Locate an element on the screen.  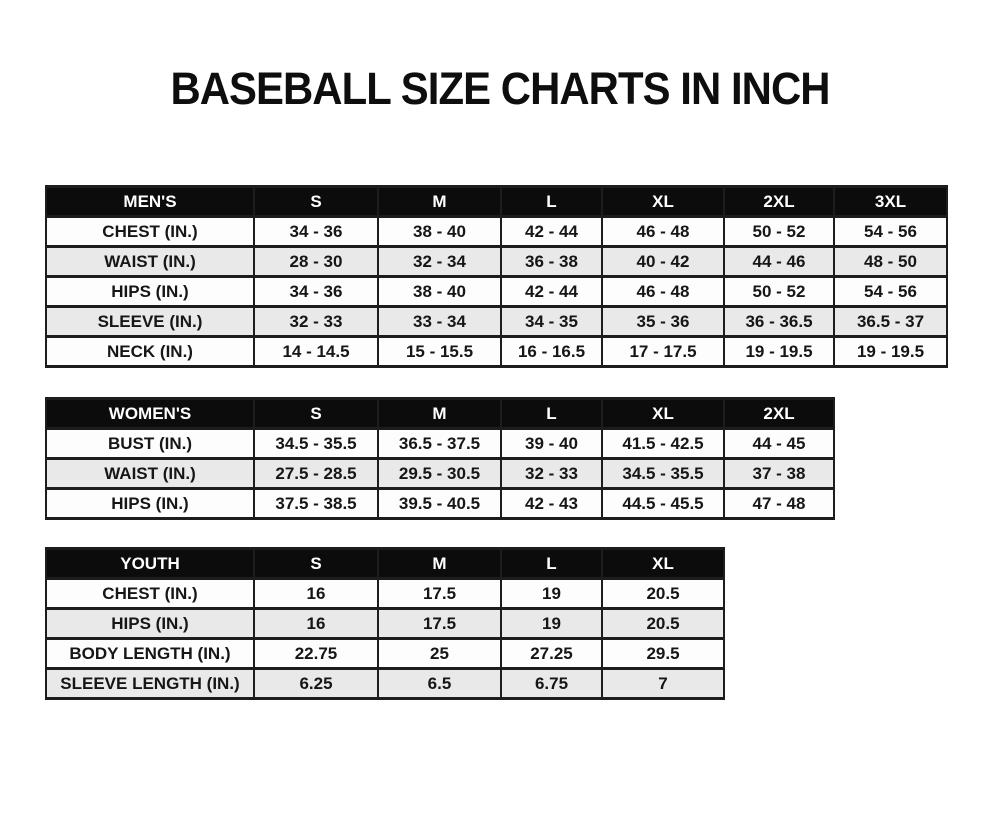
size-cell: 29.5 is located at coordinates (663, 653).